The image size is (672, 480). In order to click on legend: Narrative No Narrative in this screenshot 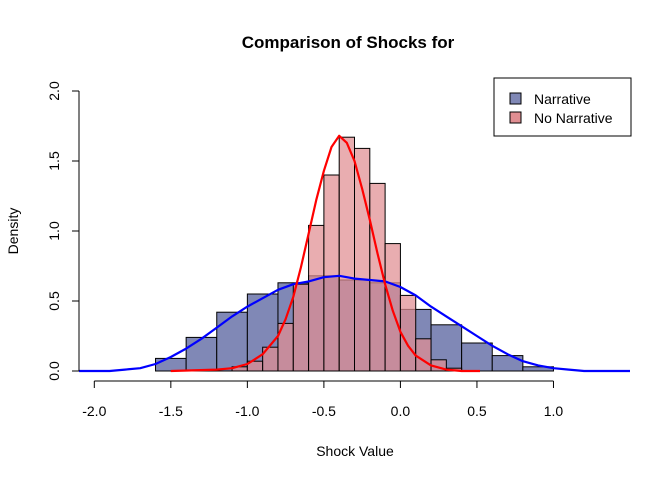, I will do `click(562, 107)`.